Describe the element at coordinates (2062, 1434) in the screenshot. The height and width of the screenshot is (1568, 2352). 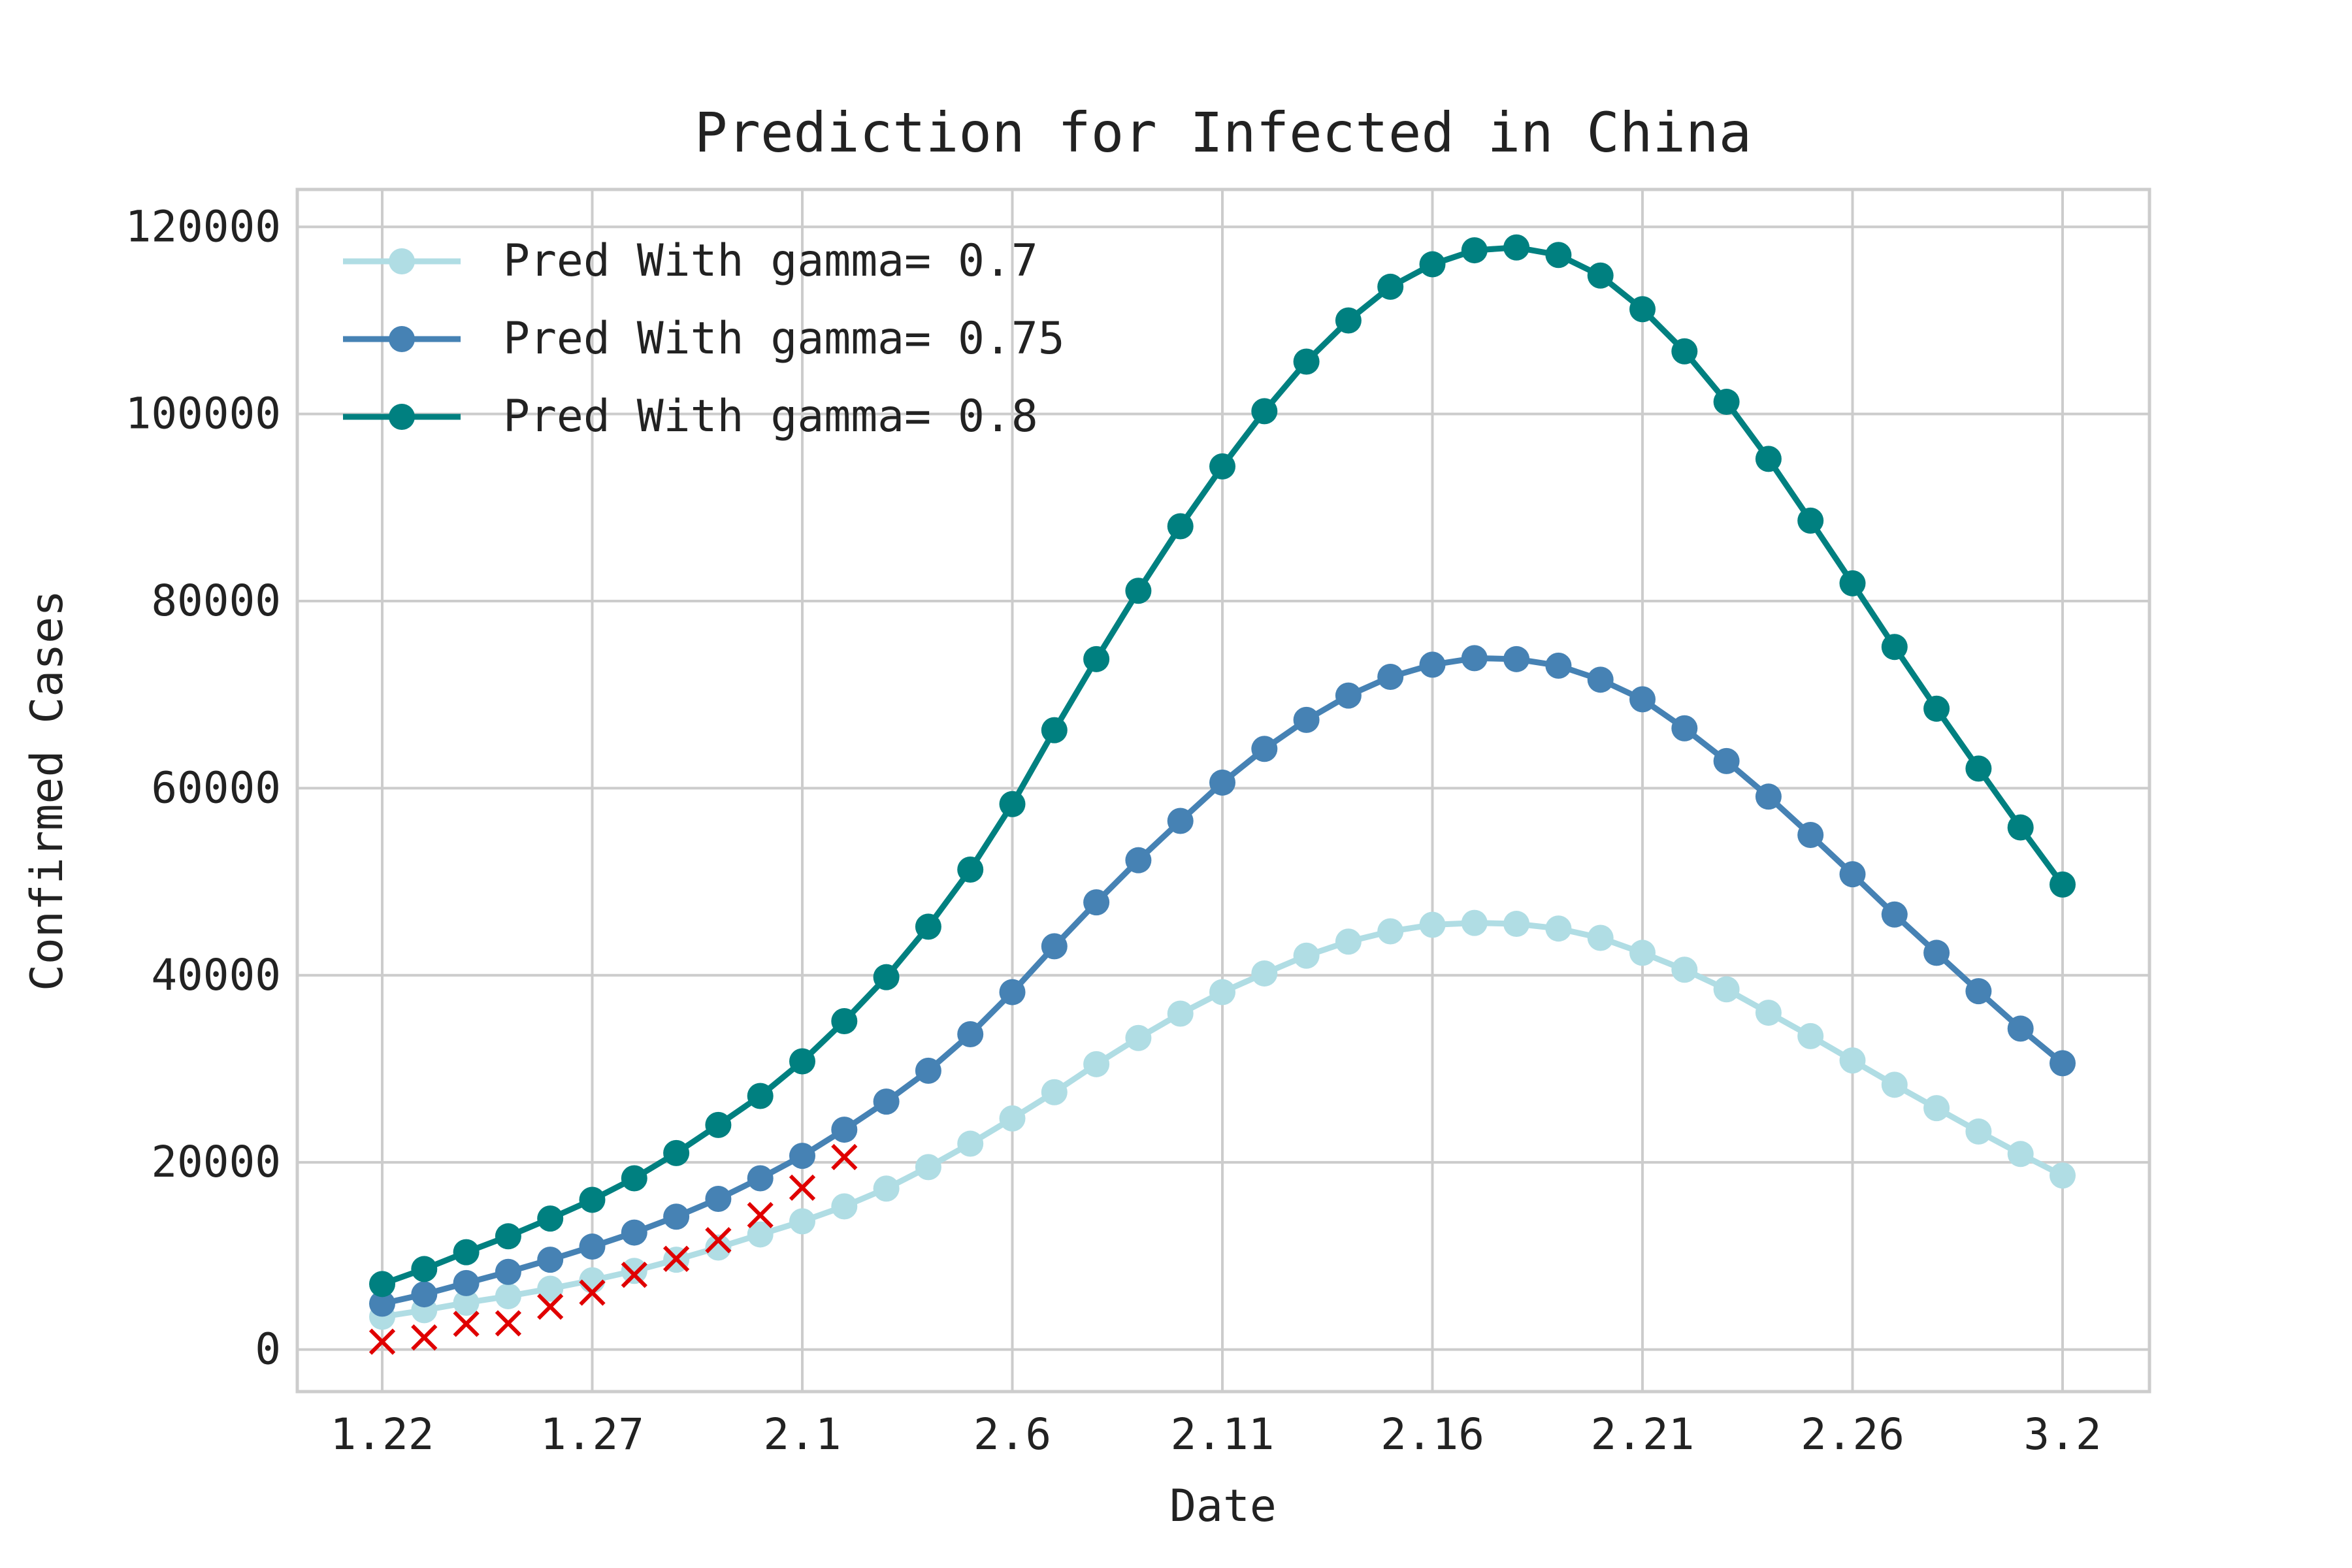
I see `x-tick-label: 3.2` at that location.